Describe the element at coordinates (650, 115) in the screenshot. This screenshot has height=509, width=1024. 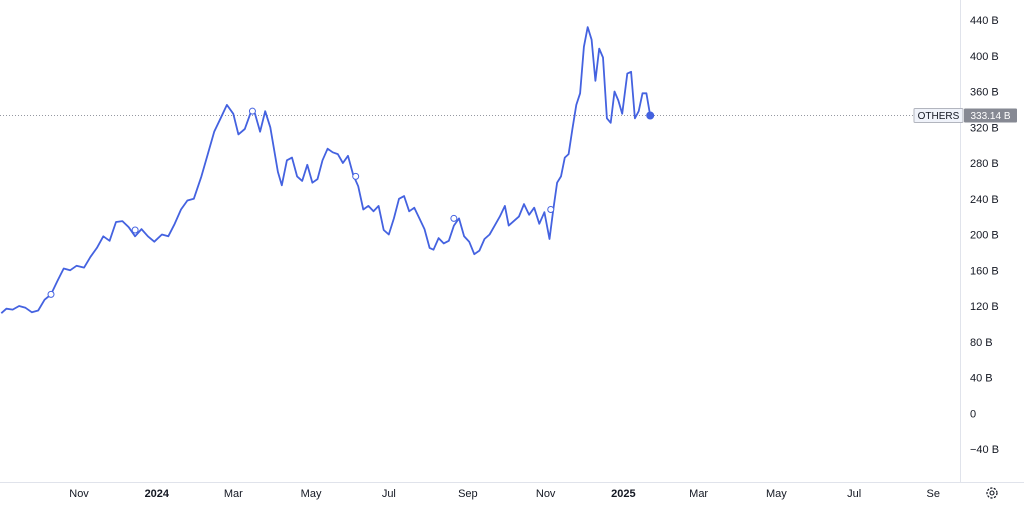
I see `last-point-dot` at that location.